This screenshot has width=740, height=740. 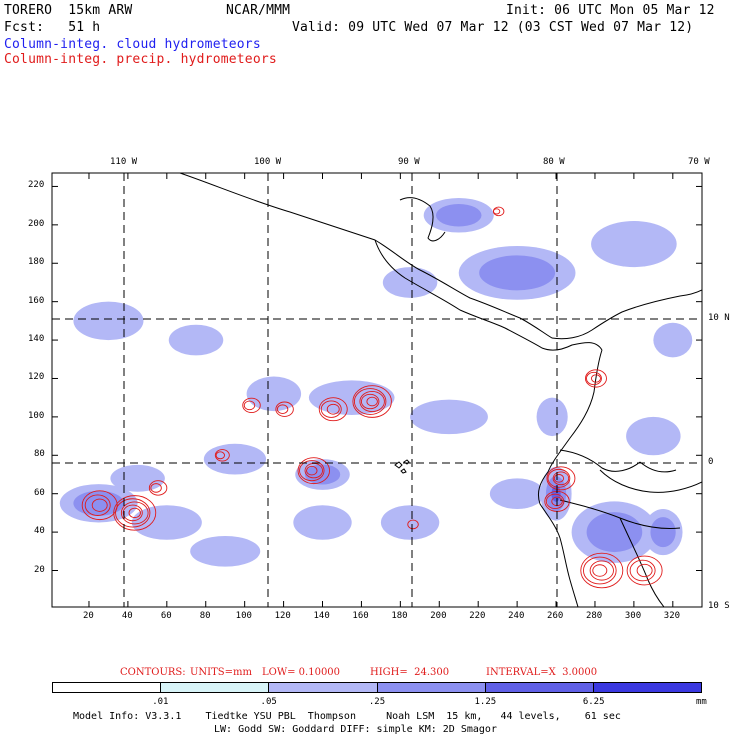 I want to click on center-label: NCAR/MMM, so click(x=258, y=10).